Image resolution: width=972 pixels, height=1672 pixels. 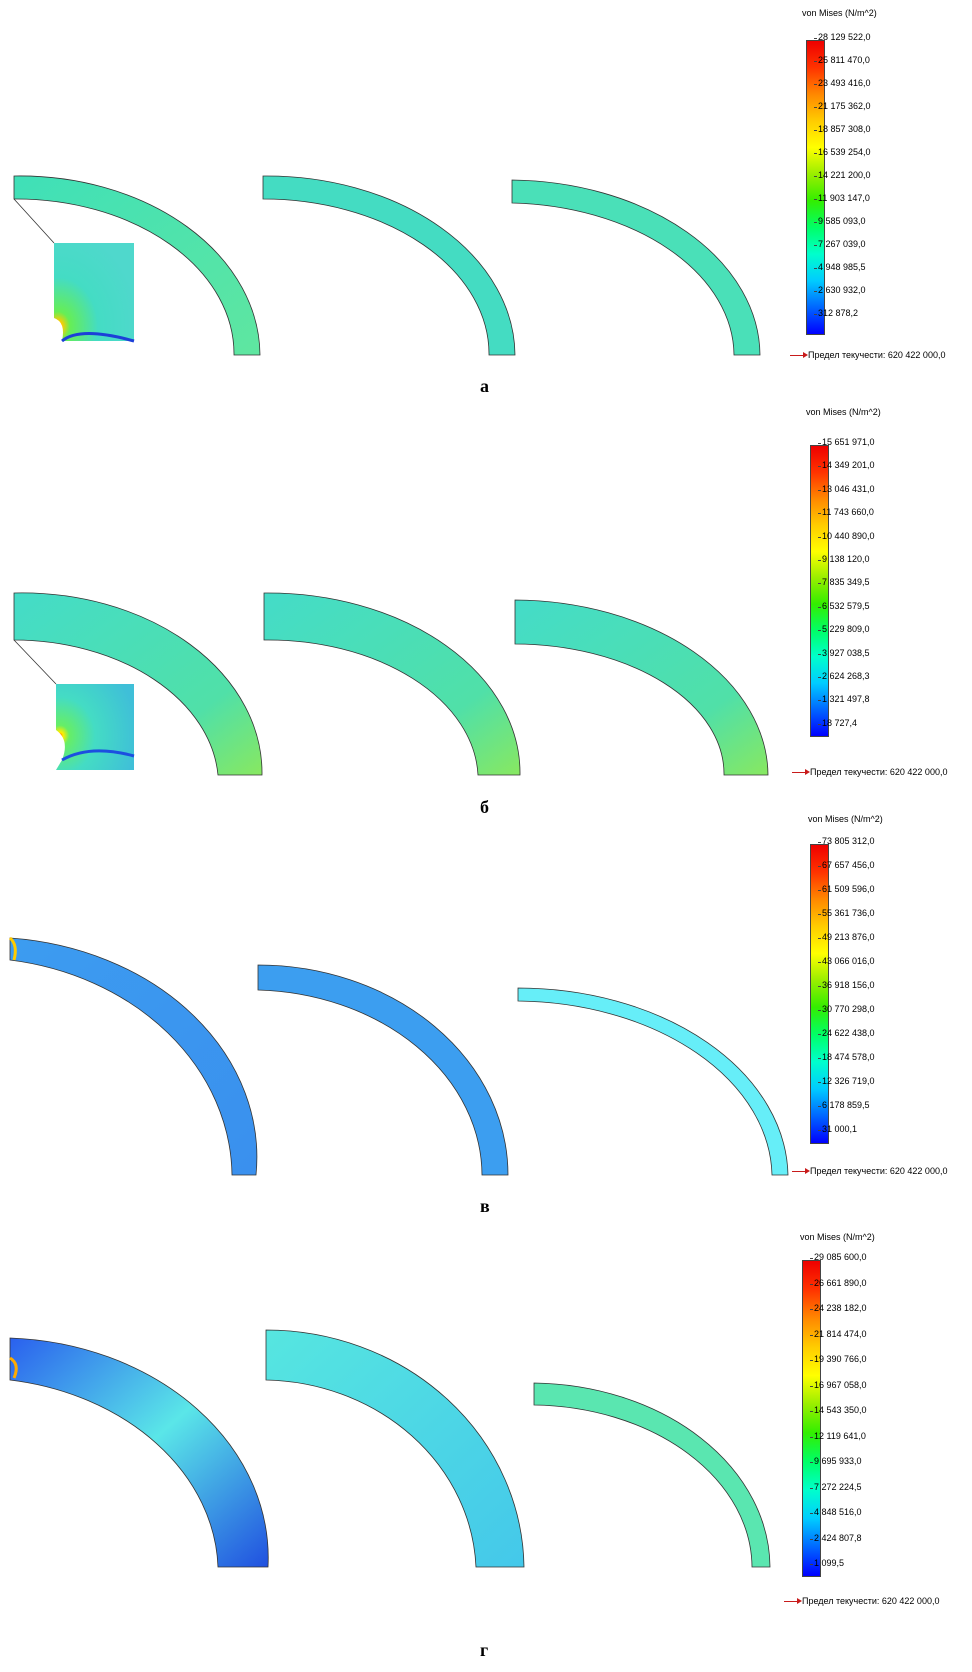 What do you see at coordinates (836, 313) in the screenshot?
I see `tick-label: 312 878,2` at bounding box center [836, 313].